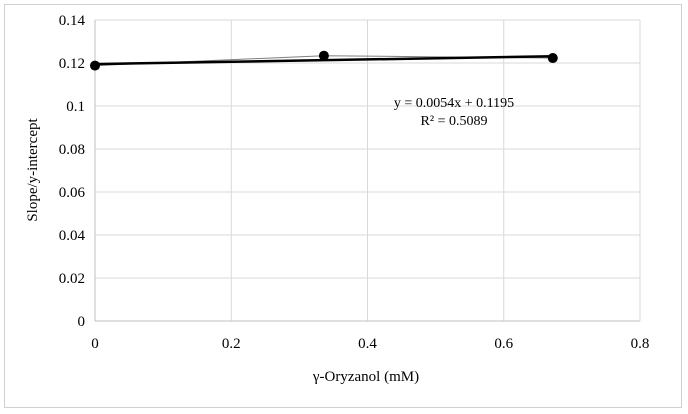  I want to click on y-tick-label: 0.08, so click(72, 150).